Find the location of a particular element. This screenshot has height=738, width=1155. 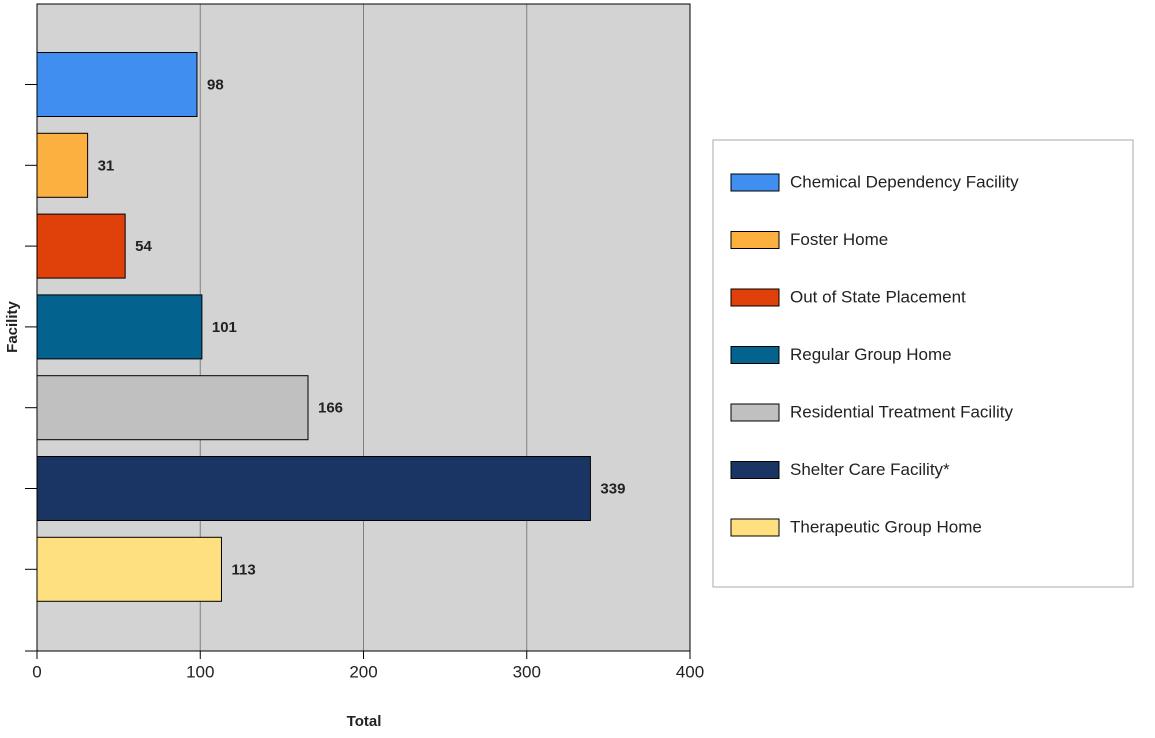

x-tick-label: 300 is located at coordinates (527, 671).